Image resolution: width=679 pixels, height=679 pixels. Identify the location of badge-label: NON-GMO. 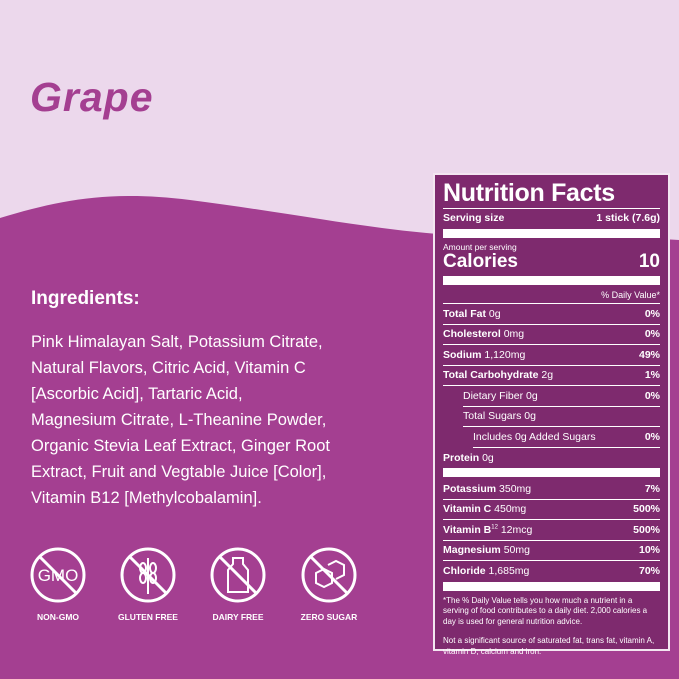
(58, 617).